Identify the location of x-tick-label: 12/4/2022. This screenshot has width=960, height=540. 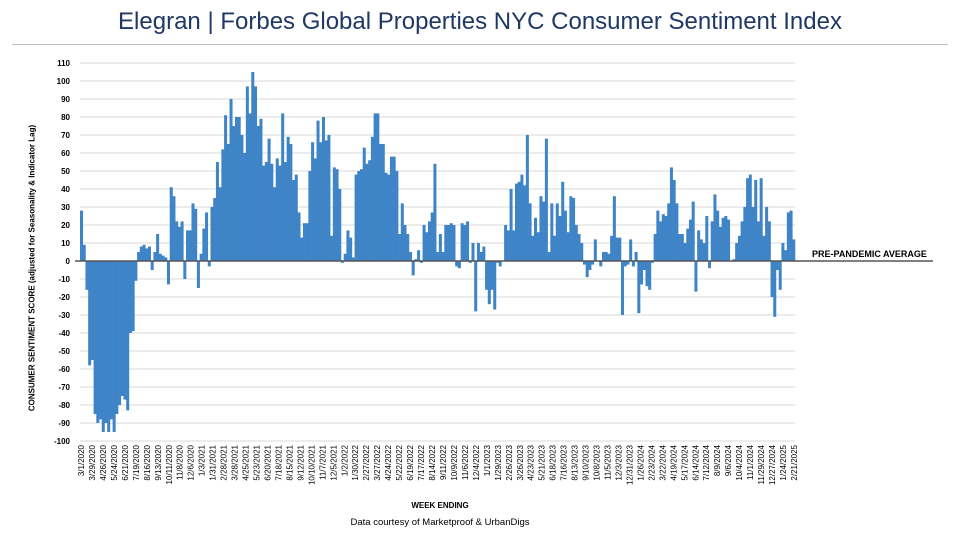
(476, 462).